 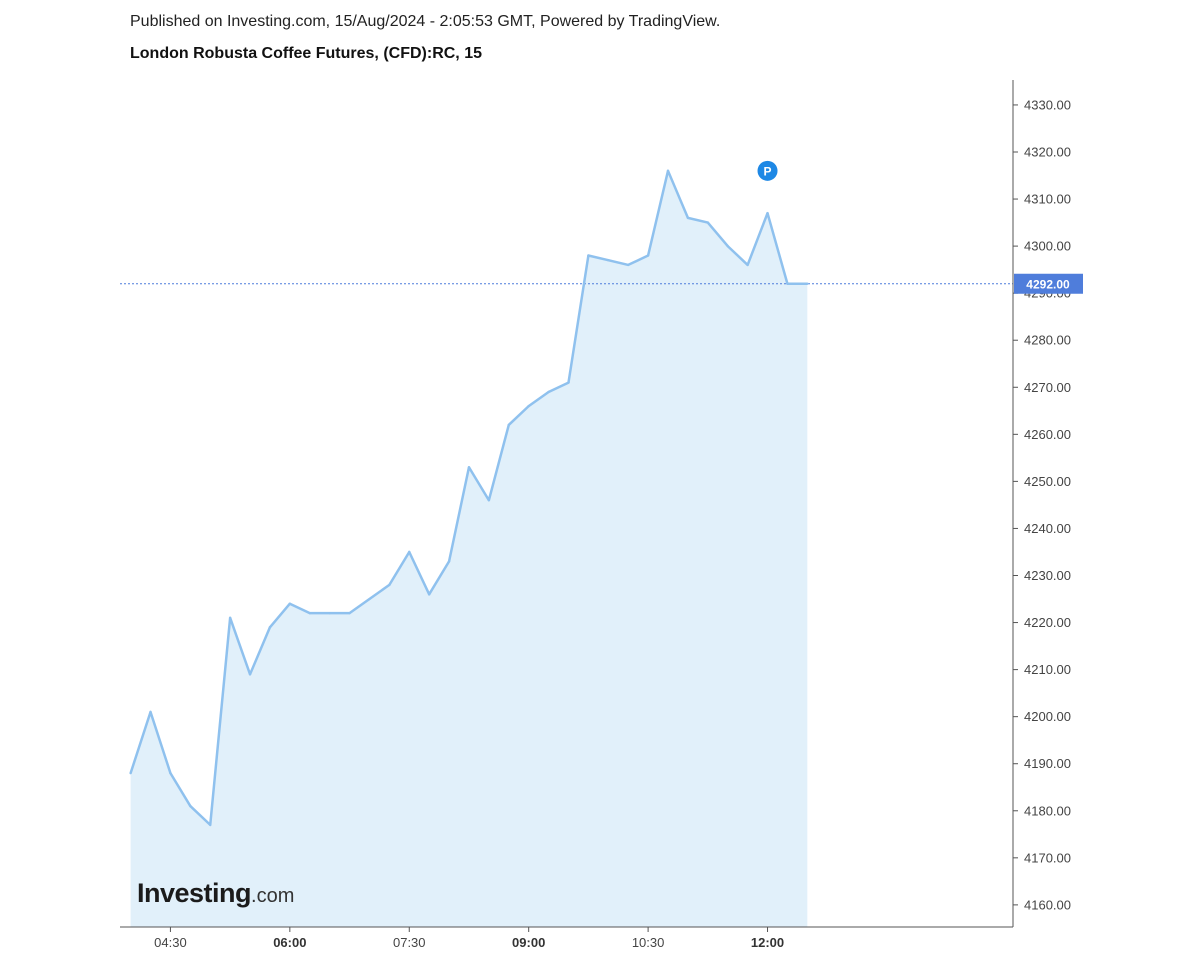 I want to click on y-tick-label: 4180.00, so click(x=1047, y=810).